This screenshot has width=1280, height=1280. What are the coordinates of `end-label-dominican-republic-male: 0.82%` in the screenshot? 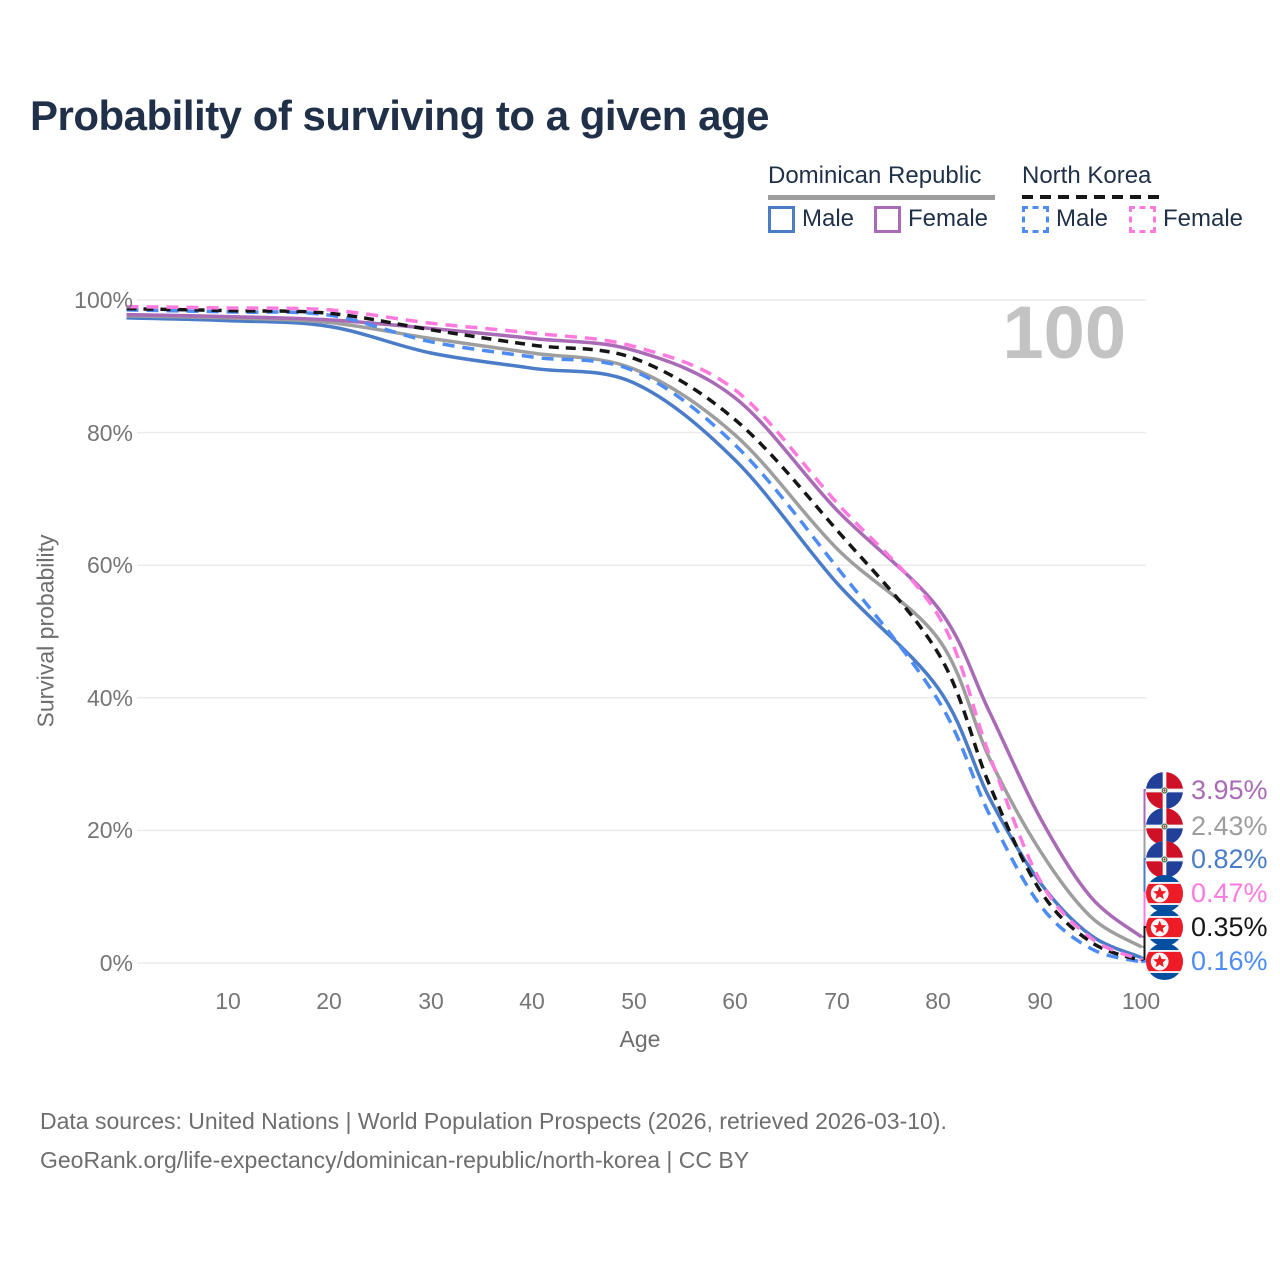 It's located at (1207, 859).